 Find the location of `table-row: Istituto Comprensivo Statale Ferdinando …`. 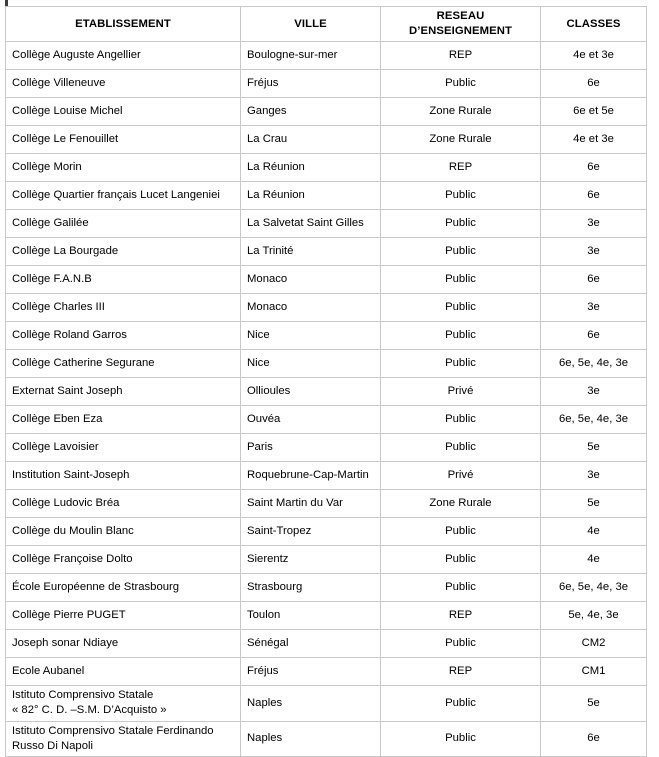

table-row: Istituto Comprensivo Statale Ferdinando … is located at coordinates (326, 738).